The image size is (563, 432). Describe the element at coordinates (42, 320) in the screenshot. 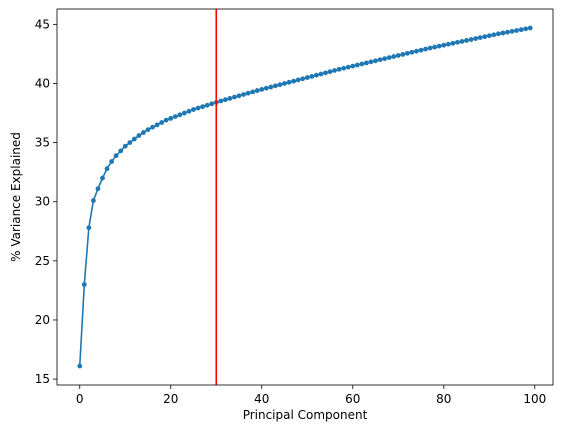

I see `y-tick-label: 20` at that location.